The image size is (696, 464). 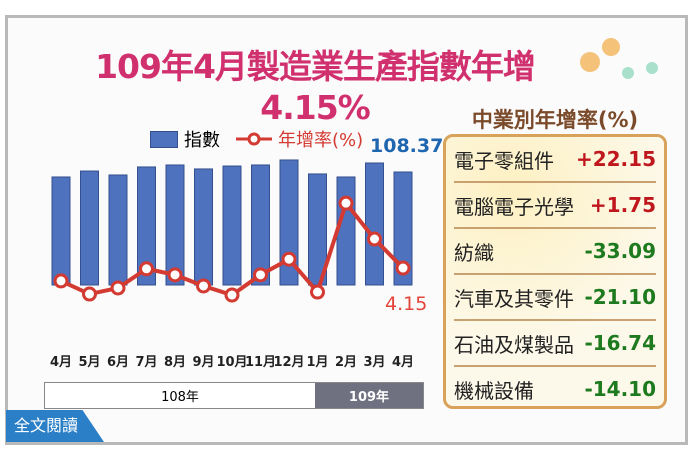 I want to click on industry-value: -14.10, so click(x=620, y=389).